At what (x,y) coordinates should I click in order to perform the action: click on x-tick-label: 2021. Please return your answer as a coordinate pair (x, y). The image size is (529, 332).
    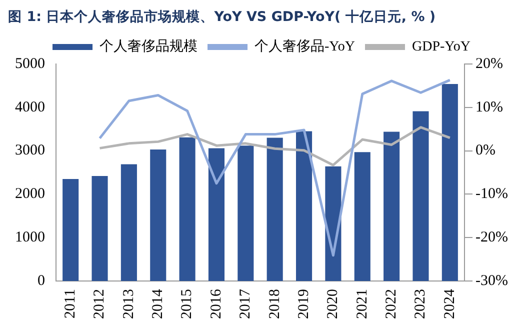
    Looking at the image, I should click on (362, 304).